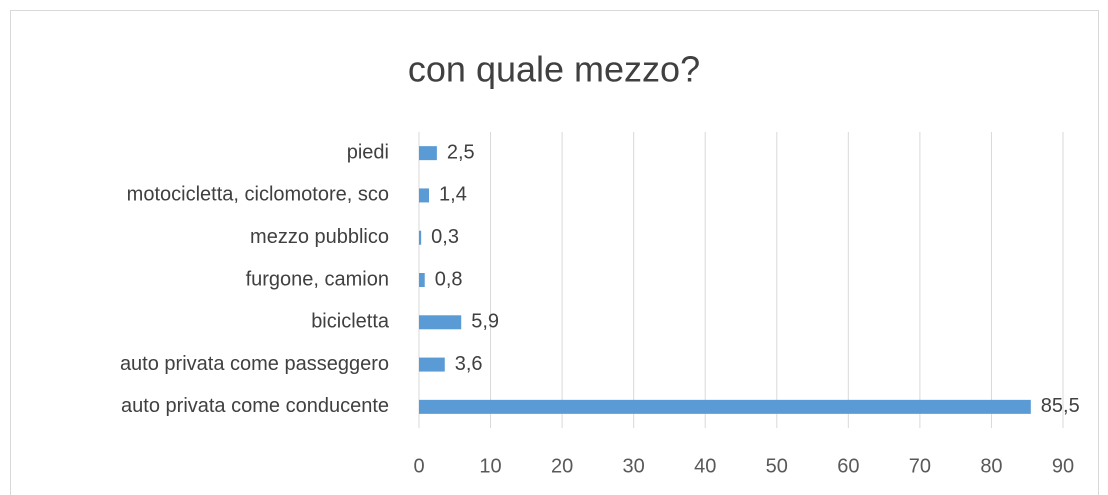 Image resolution: width=1108 pixels, height=495 pixels. What do you see at coordinates (368, 152) in the screenshot?
I see `y-tick-label: piedi` at bounding box center [368, 152].